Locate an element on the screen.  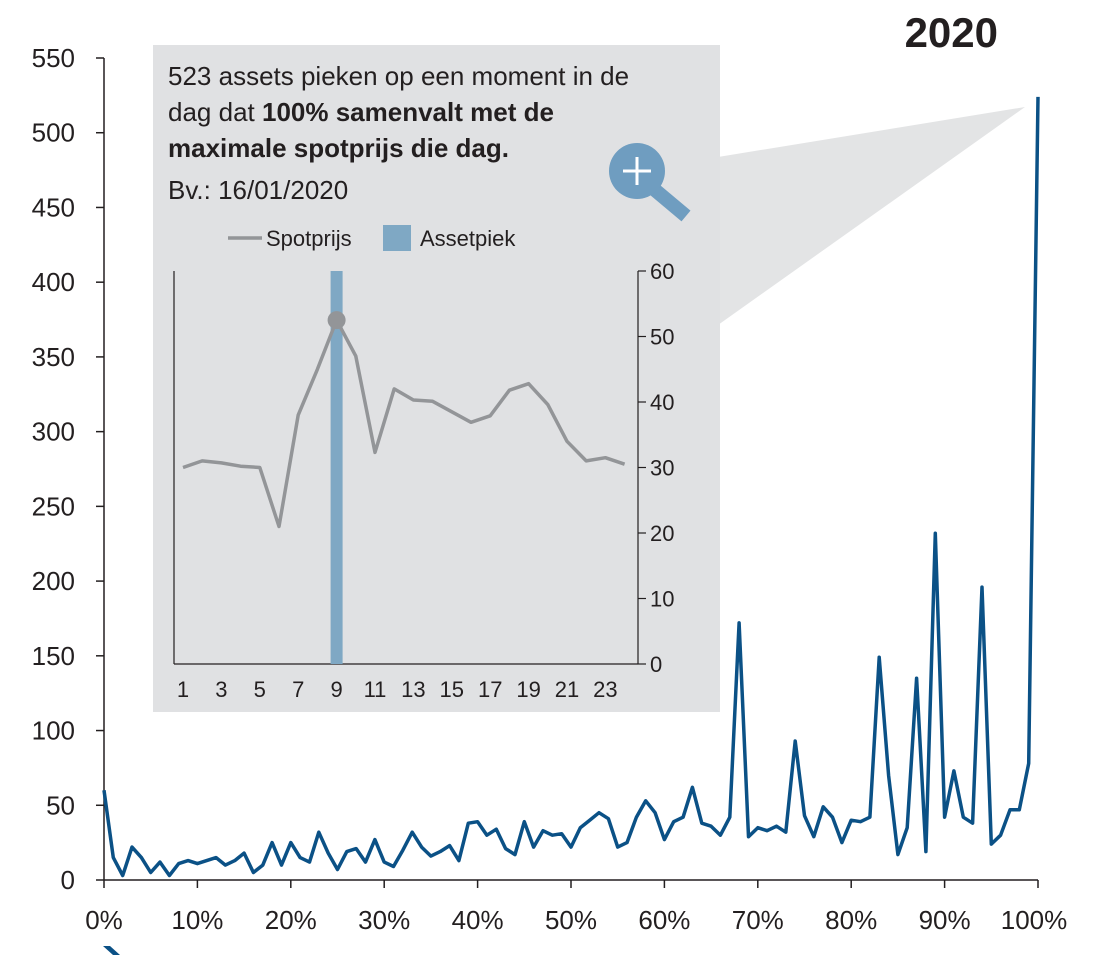
annotation-line-2: dag dat 100% samenvalt met de is located at coordinates (361, 112).